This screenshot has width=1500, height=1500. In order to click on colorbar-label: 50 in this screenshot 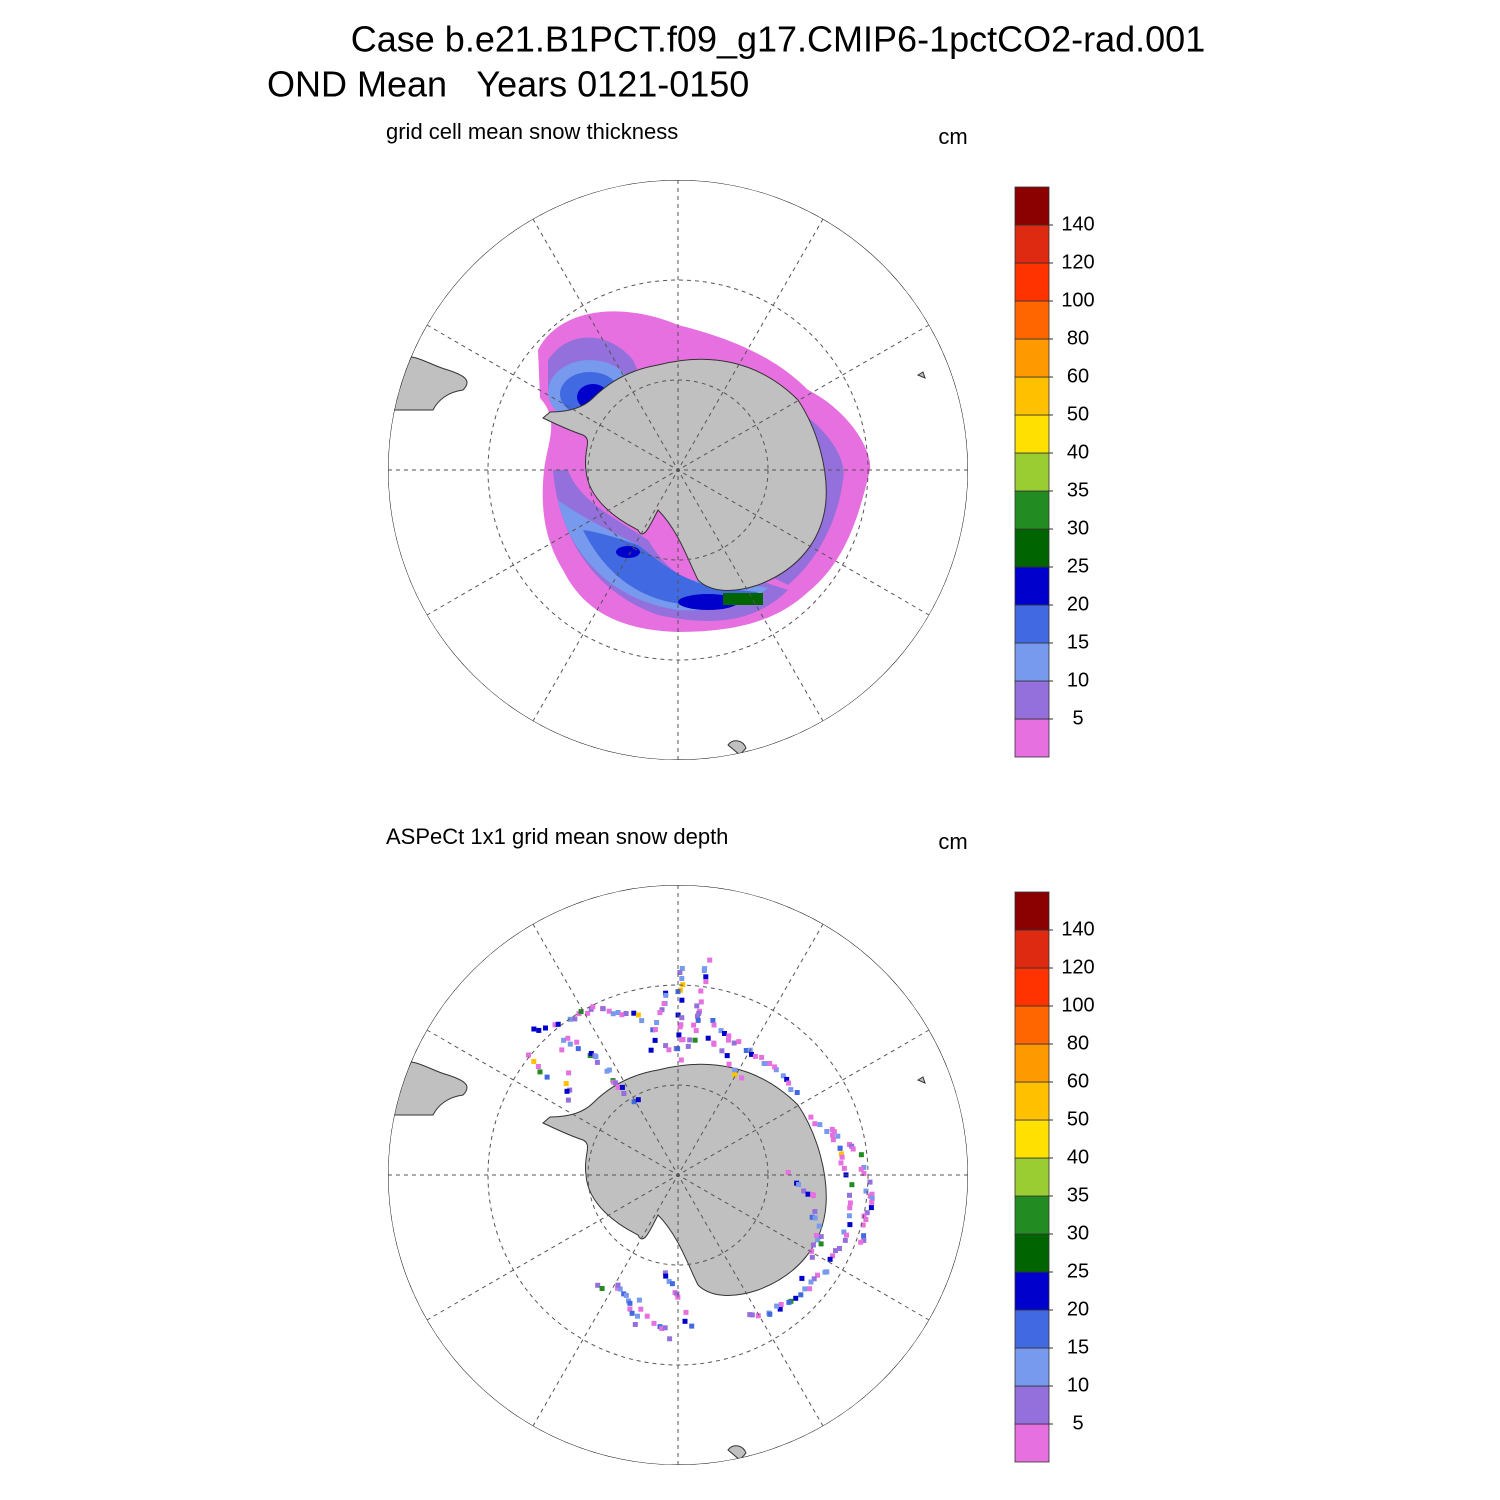, I will do `click(1078, 1119)`.